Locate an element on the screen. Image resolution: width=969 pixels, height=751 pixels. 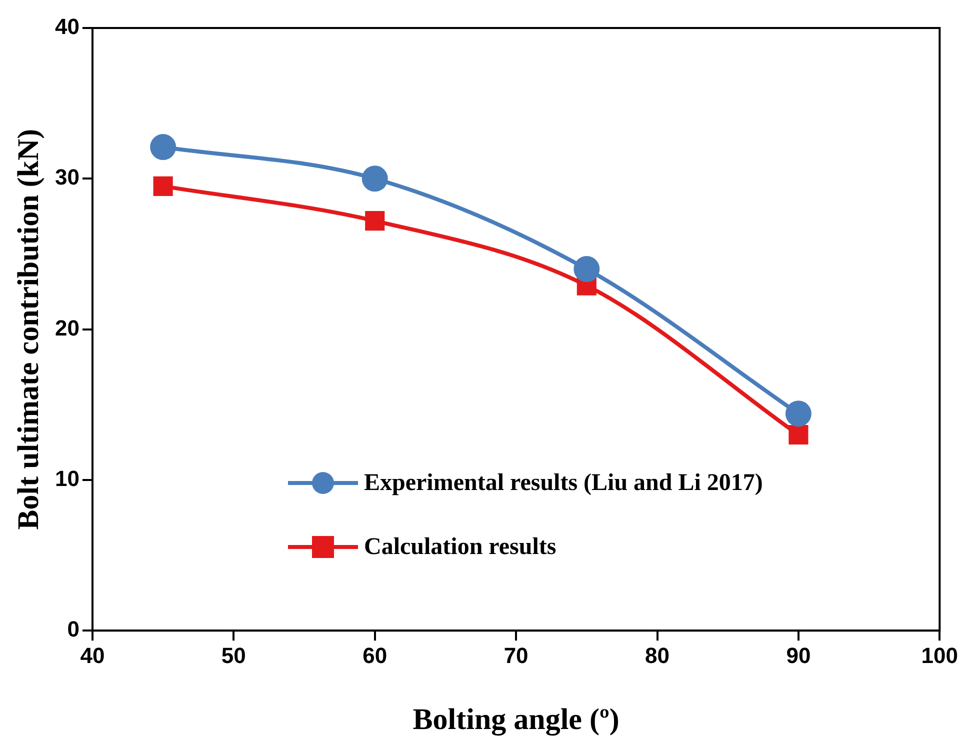
y-tick-label: 40 is located at coordinates (67, 27).